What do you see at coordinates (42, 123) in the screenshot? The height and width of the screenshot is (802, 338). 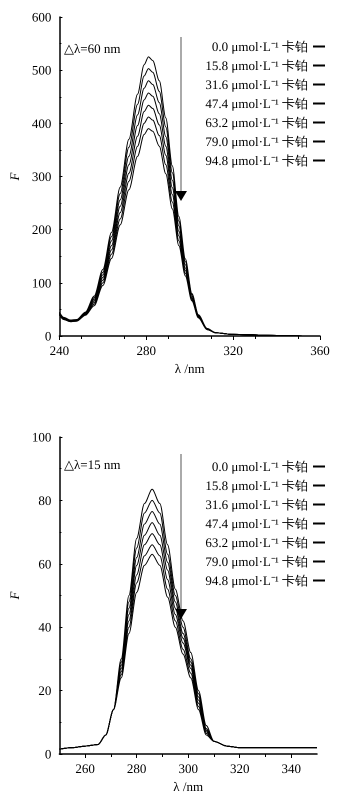 I see `y-tick-label: 400` at bounding box center [42, 123].